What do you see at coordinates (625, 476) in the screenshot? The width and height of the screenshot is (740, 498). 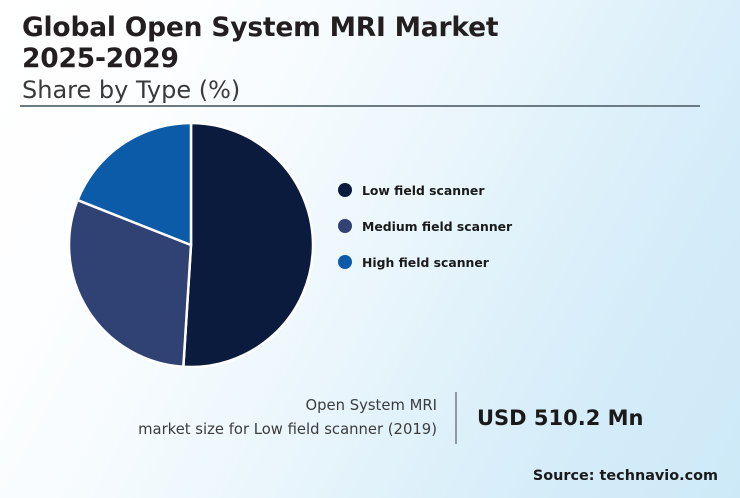 I see `source-attribution: Source: technavio.com` at bounding box center [625, 476].